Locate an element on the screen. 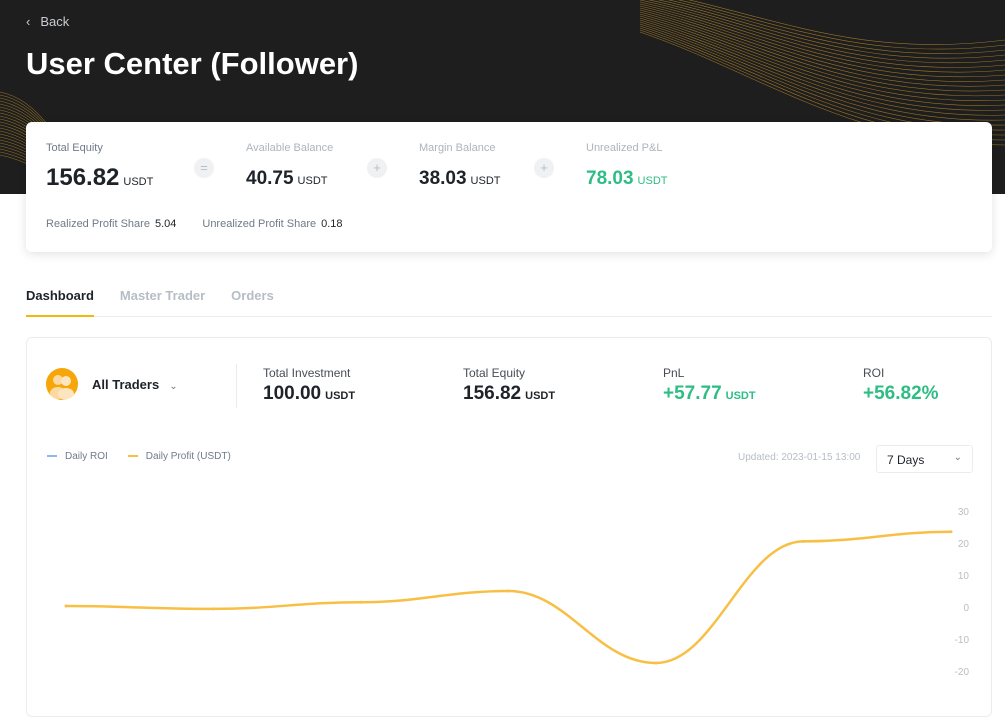 The width and height of the screenshot is (1005, 718). traders-avatar-icon is located at coordinates (62, 384).